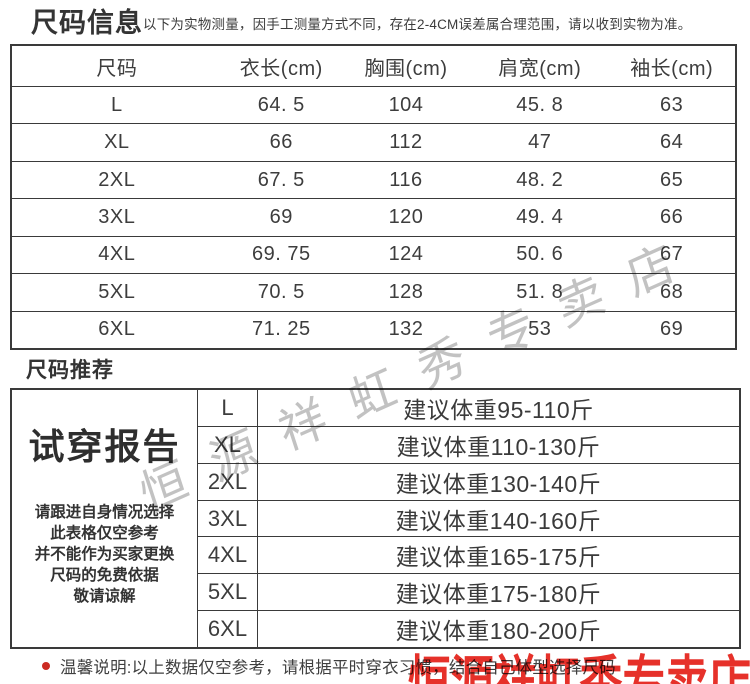 The image size is (750, 684). I want to click on table-row: L 建议体重95-110斤, so click(468, 408).